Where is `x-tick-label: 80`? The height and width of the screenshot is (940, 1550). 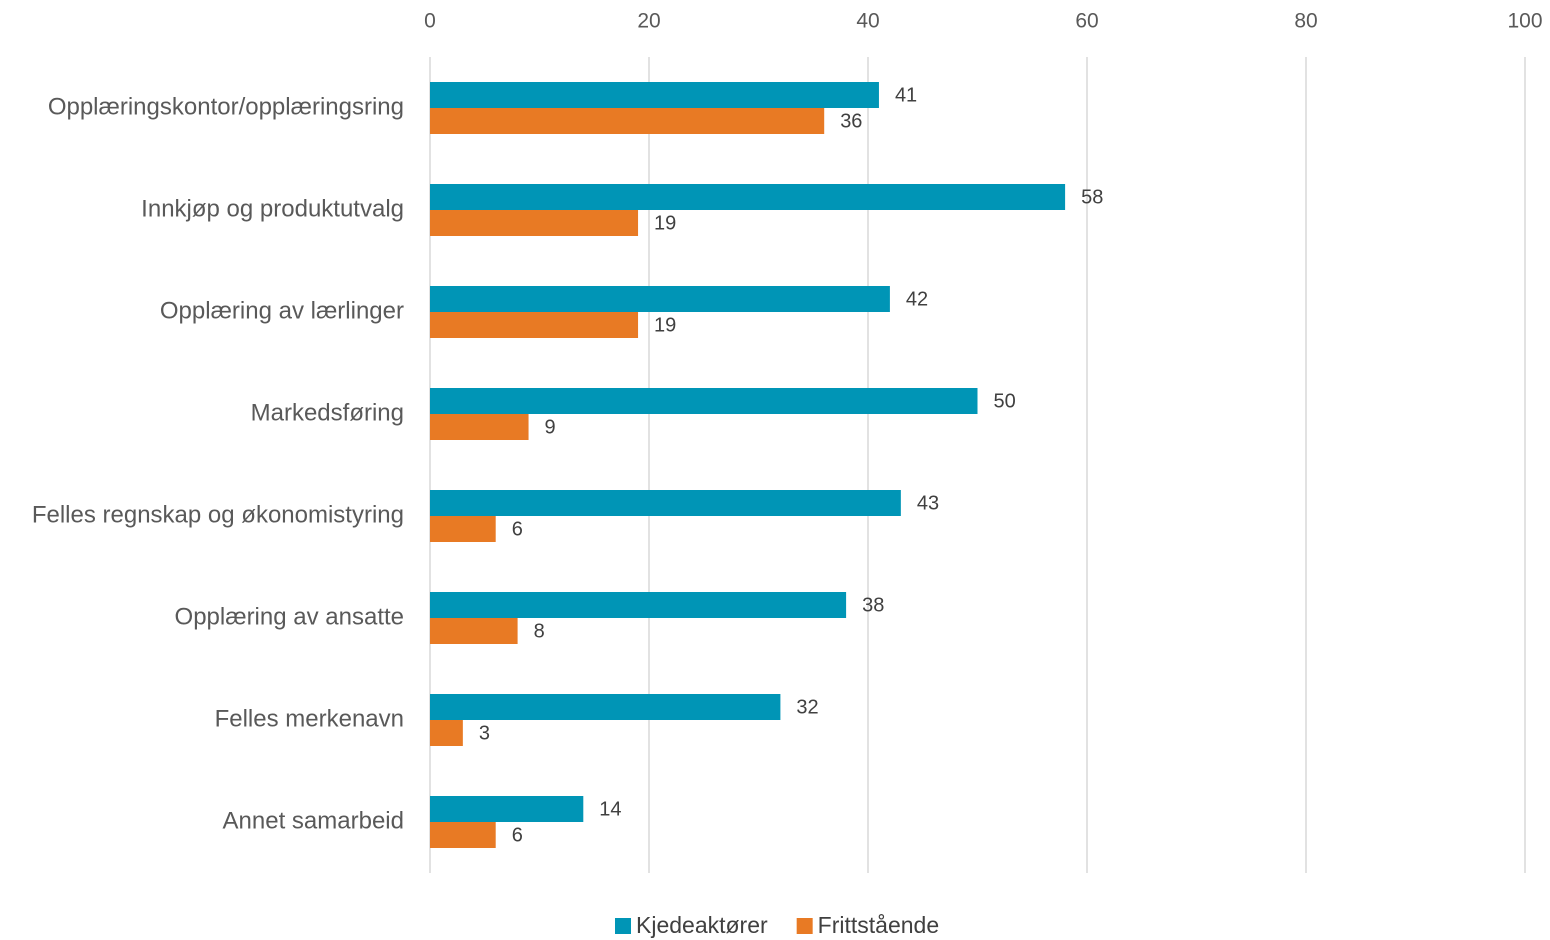
x-tick-label: 80 is located at coordinates (1305, 21).